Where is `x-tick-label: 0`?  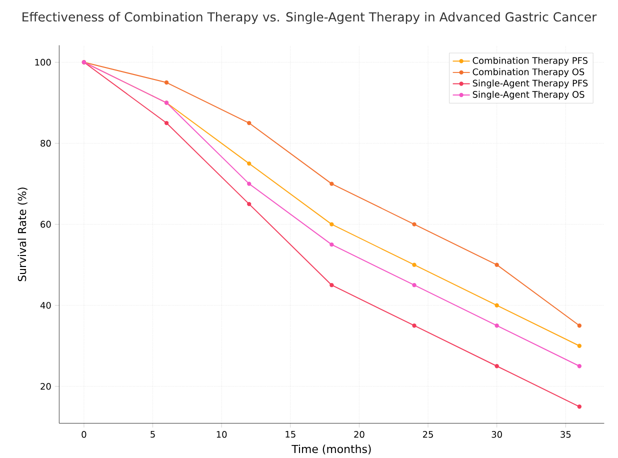 x-tick-label: 0 is located at coordinates (84, 434).